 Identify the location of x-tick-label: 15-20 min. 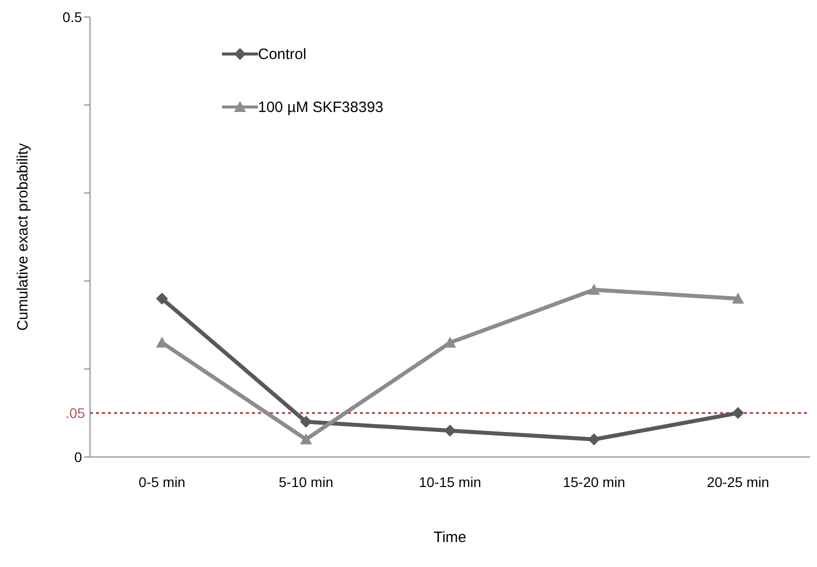
(594, 482).